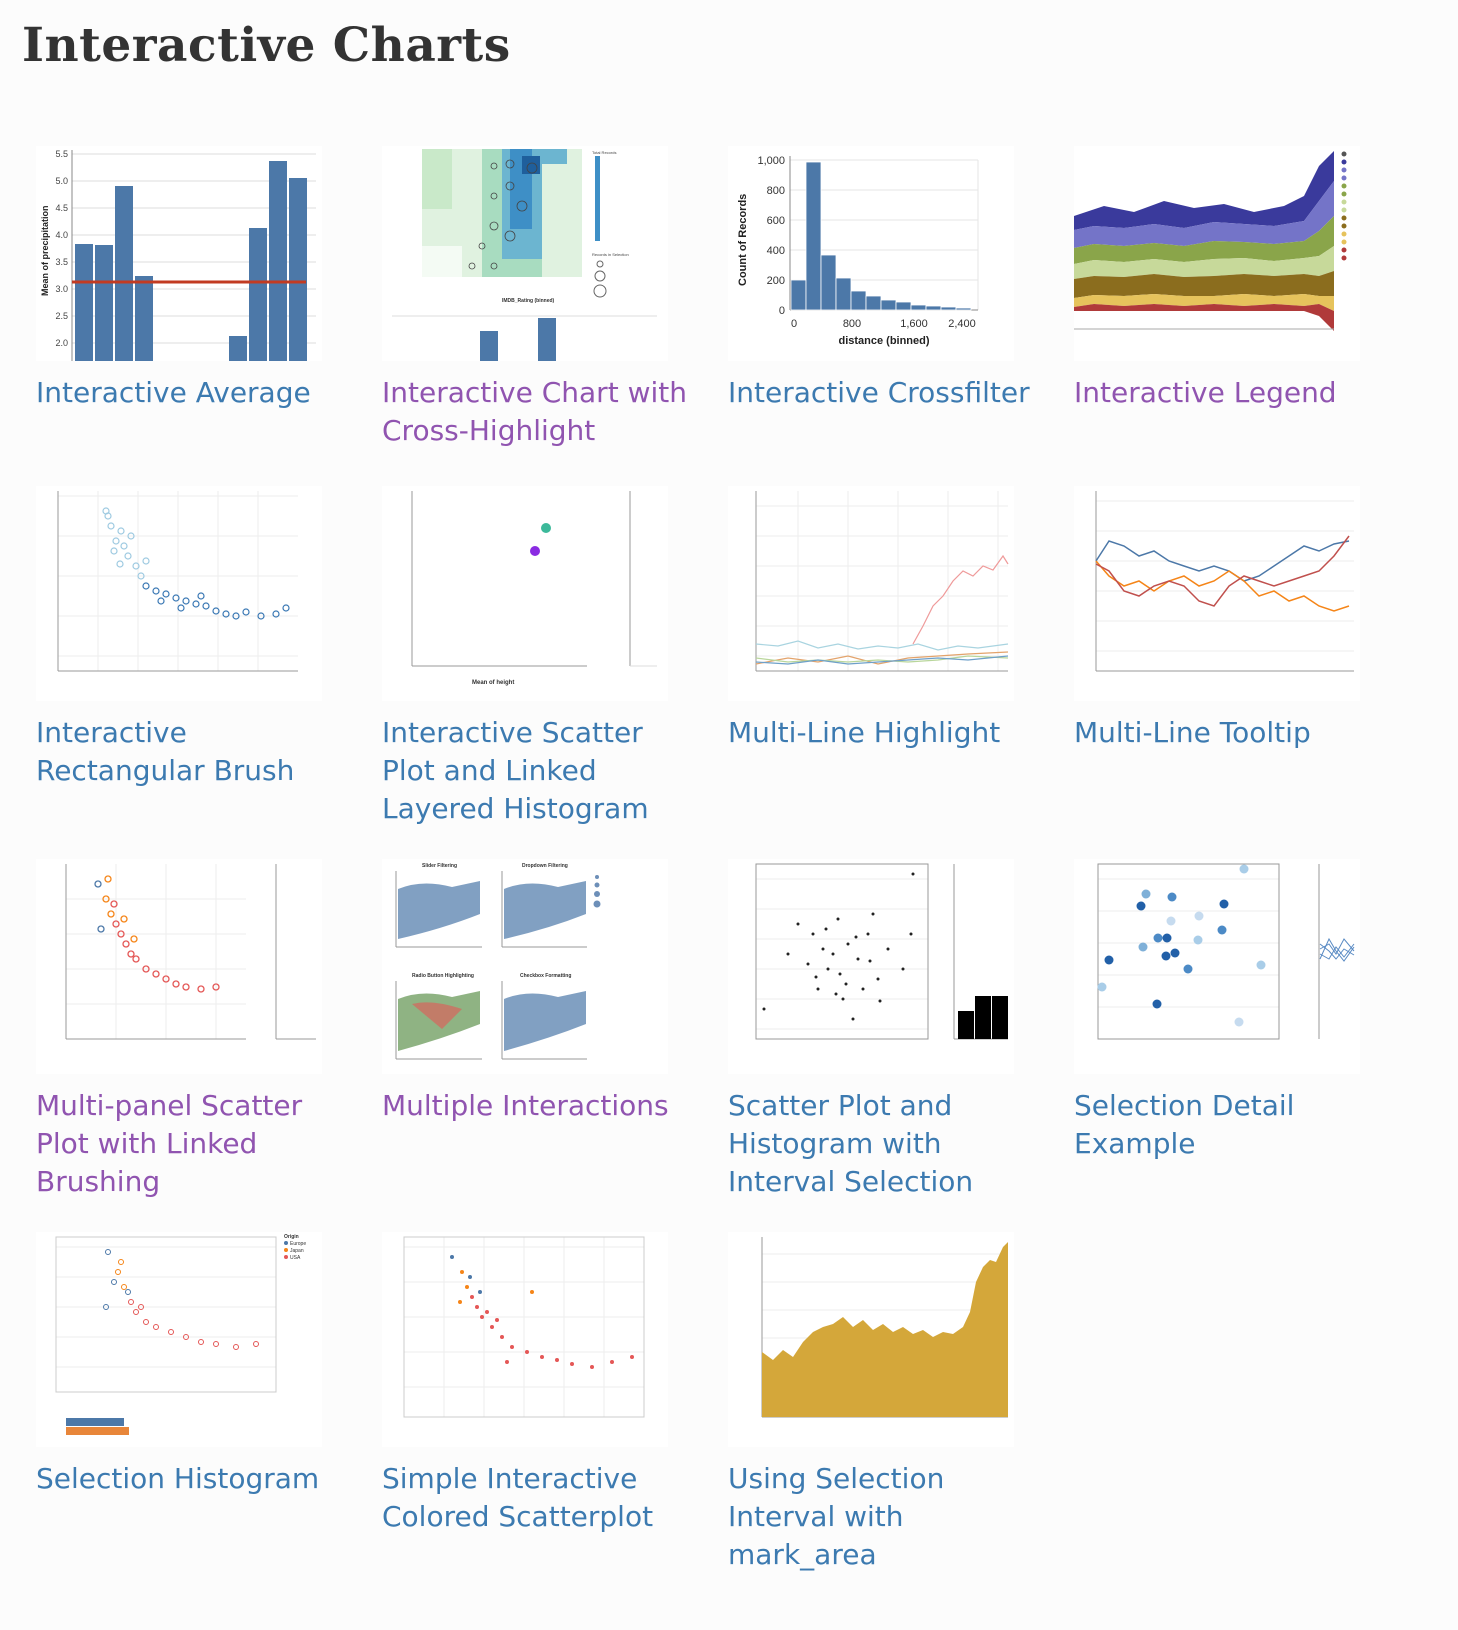 This screenshot has height=1630, width=1458. Describe the element at coordinates (743, 240) in the screenshot. I see `svg-text: Count of Records` at that location.